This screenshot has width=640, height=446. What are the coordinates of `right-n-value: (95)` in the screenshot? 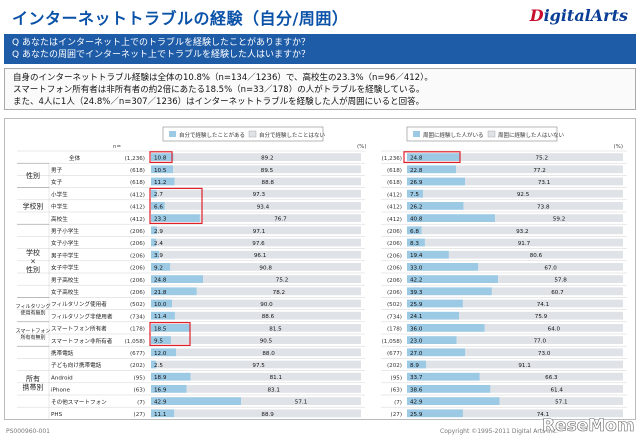 It's located at (396, 378).